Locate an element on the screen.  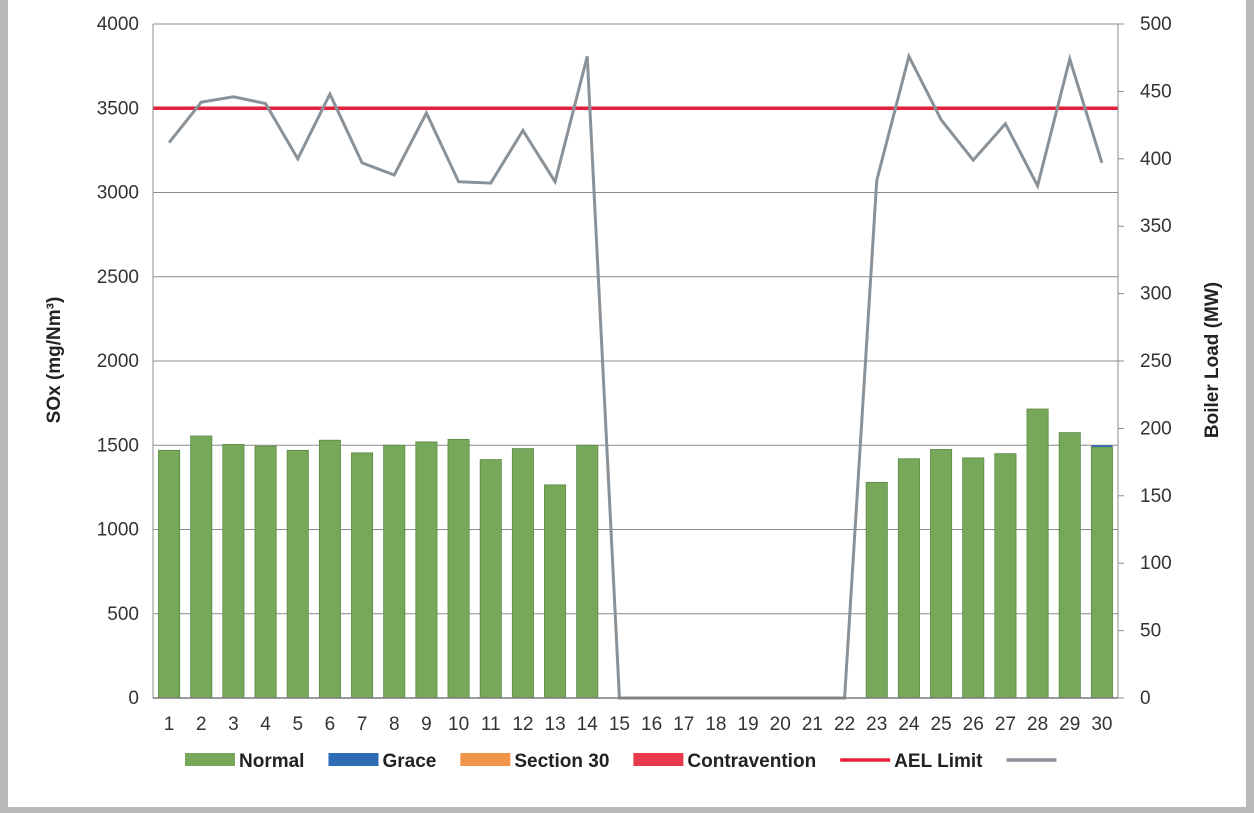
x-tick-label: 23 is located at coordinates (876, 724).